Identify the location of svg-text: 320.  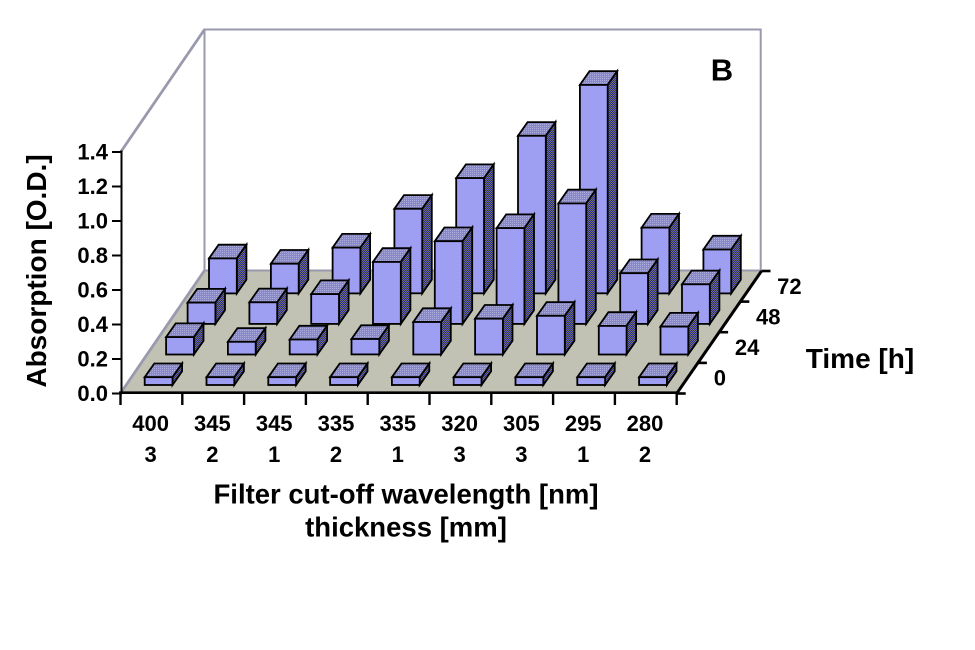
(459, 423).